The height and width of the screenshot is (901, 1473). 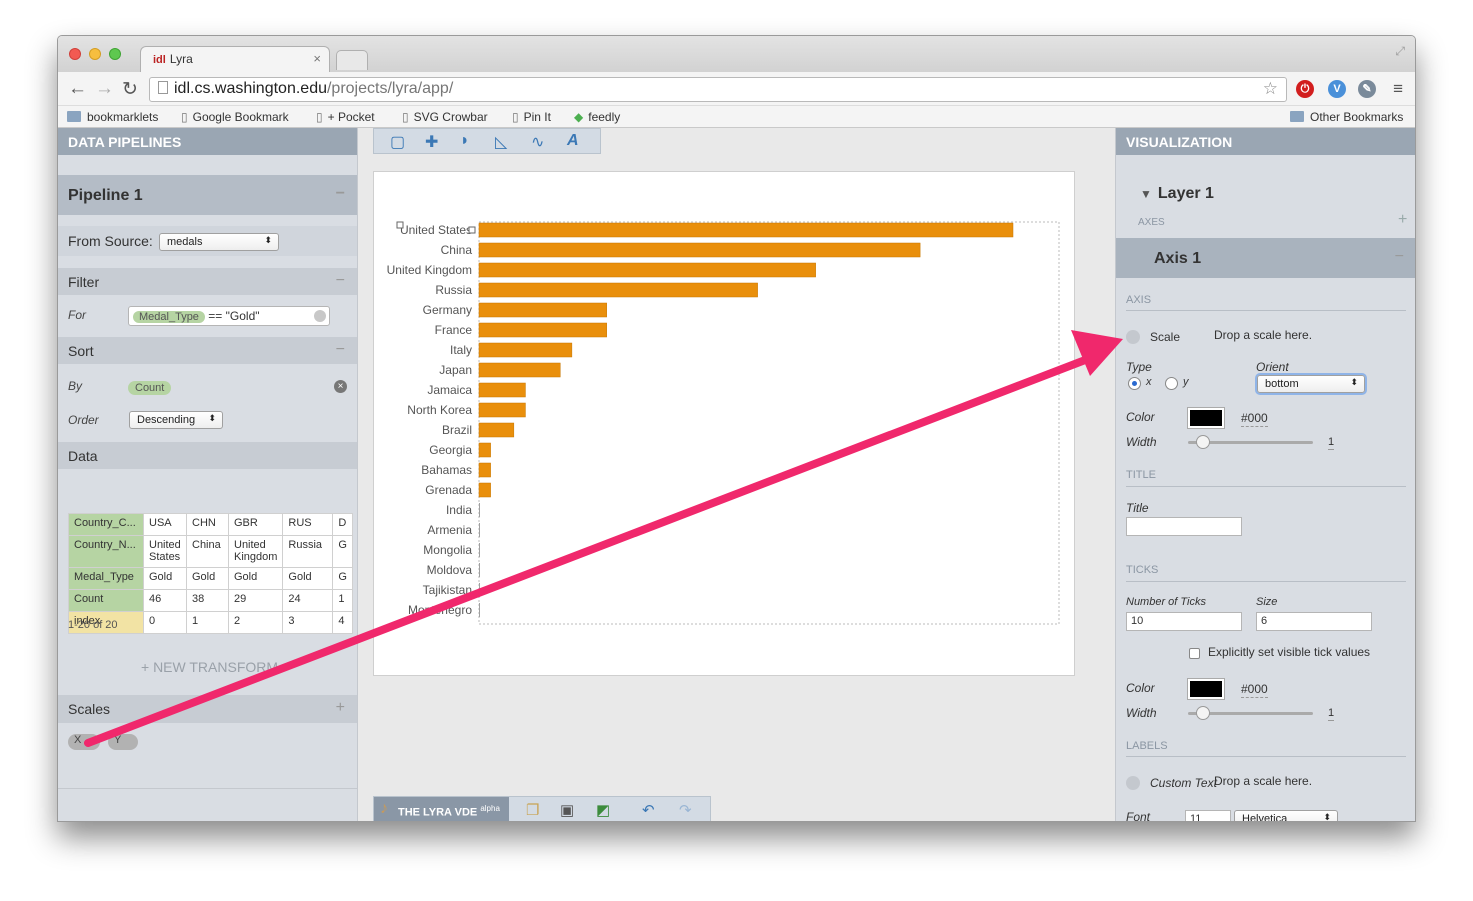 I want to click on source-select: medals ⬍, so click(x=219, y=242).